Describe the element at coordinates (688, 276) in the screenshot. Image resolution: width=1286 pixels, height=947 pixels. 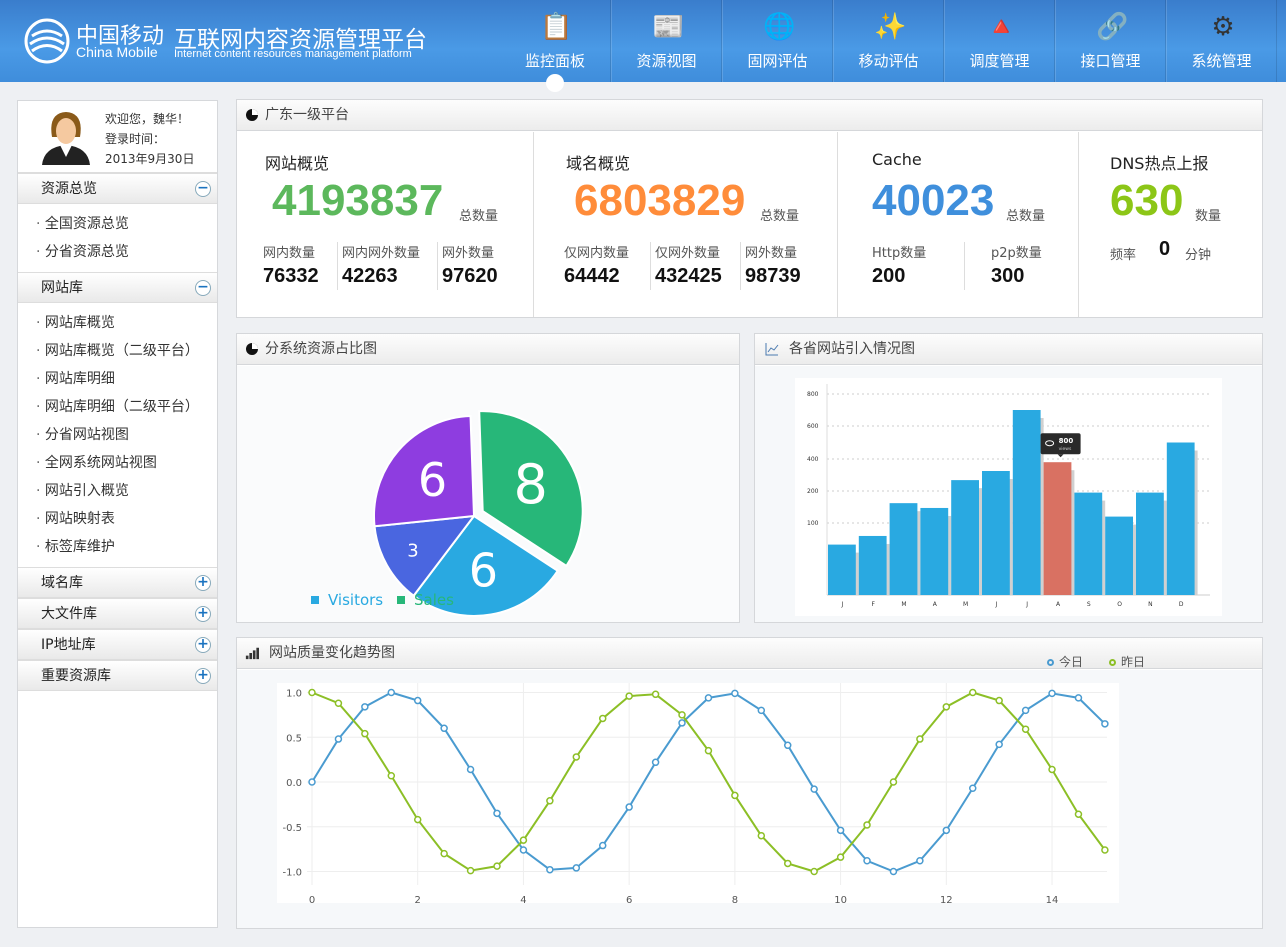
I see `sub-value: 432425` at that location.